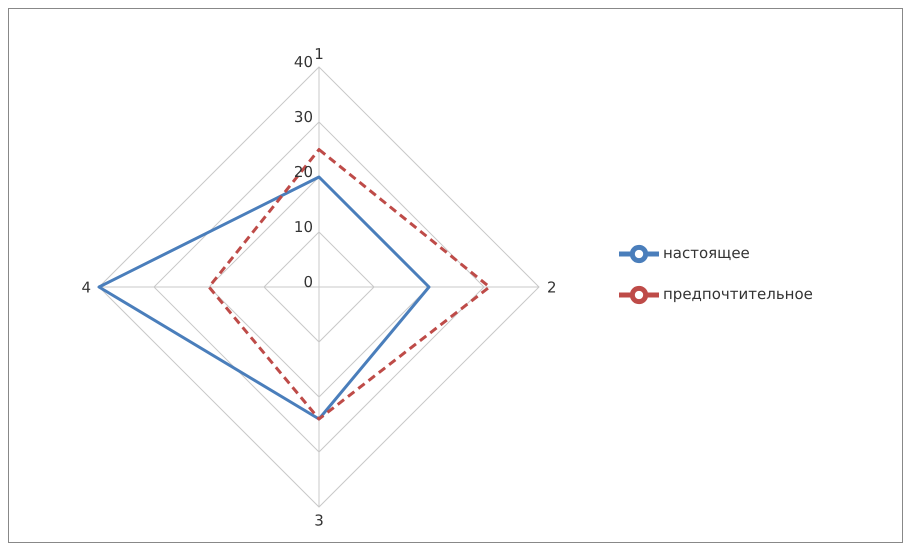 The image size is (911, 551). What do you see at coordinates (319, 521) in the screenshot?
I see `spoke-label: 3` at bounding box center [319, 521].